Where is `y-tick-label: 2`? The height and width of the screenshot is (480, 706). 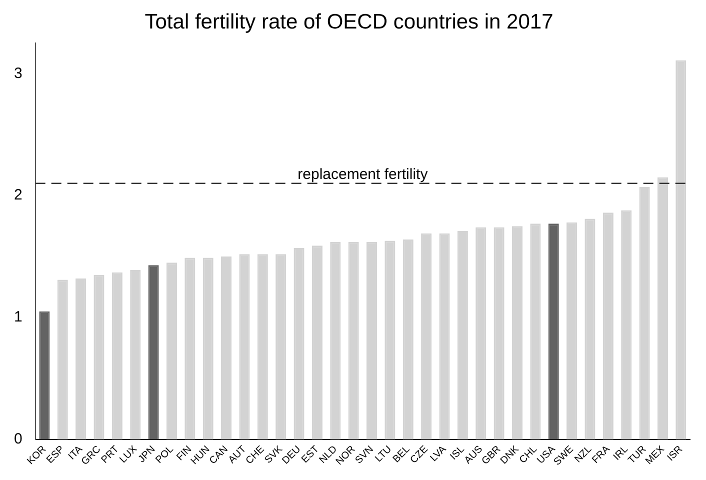 y-tick-label: 2 is located at coordinates (18, 195).